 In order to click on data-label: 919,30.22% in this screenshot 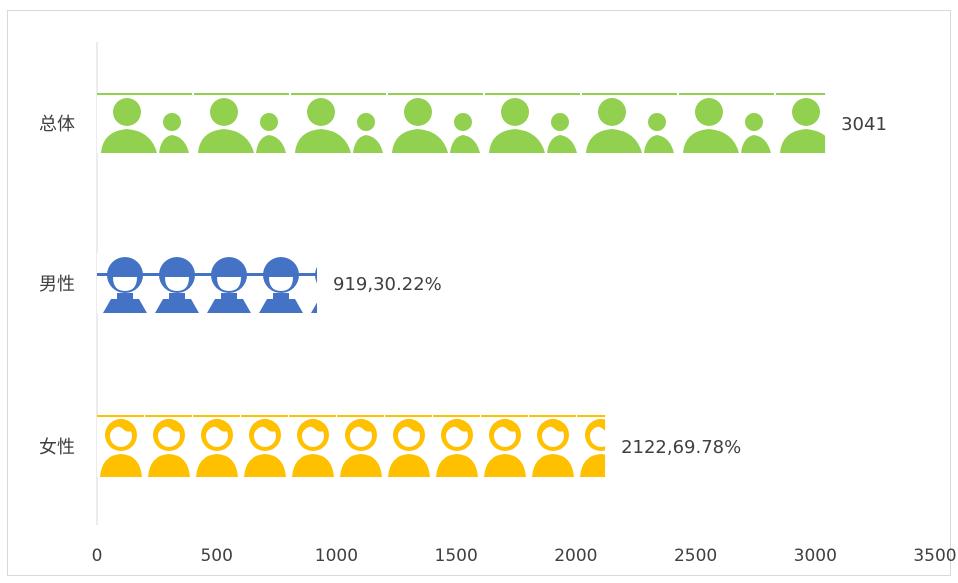, I will do `click(387, 284)`.